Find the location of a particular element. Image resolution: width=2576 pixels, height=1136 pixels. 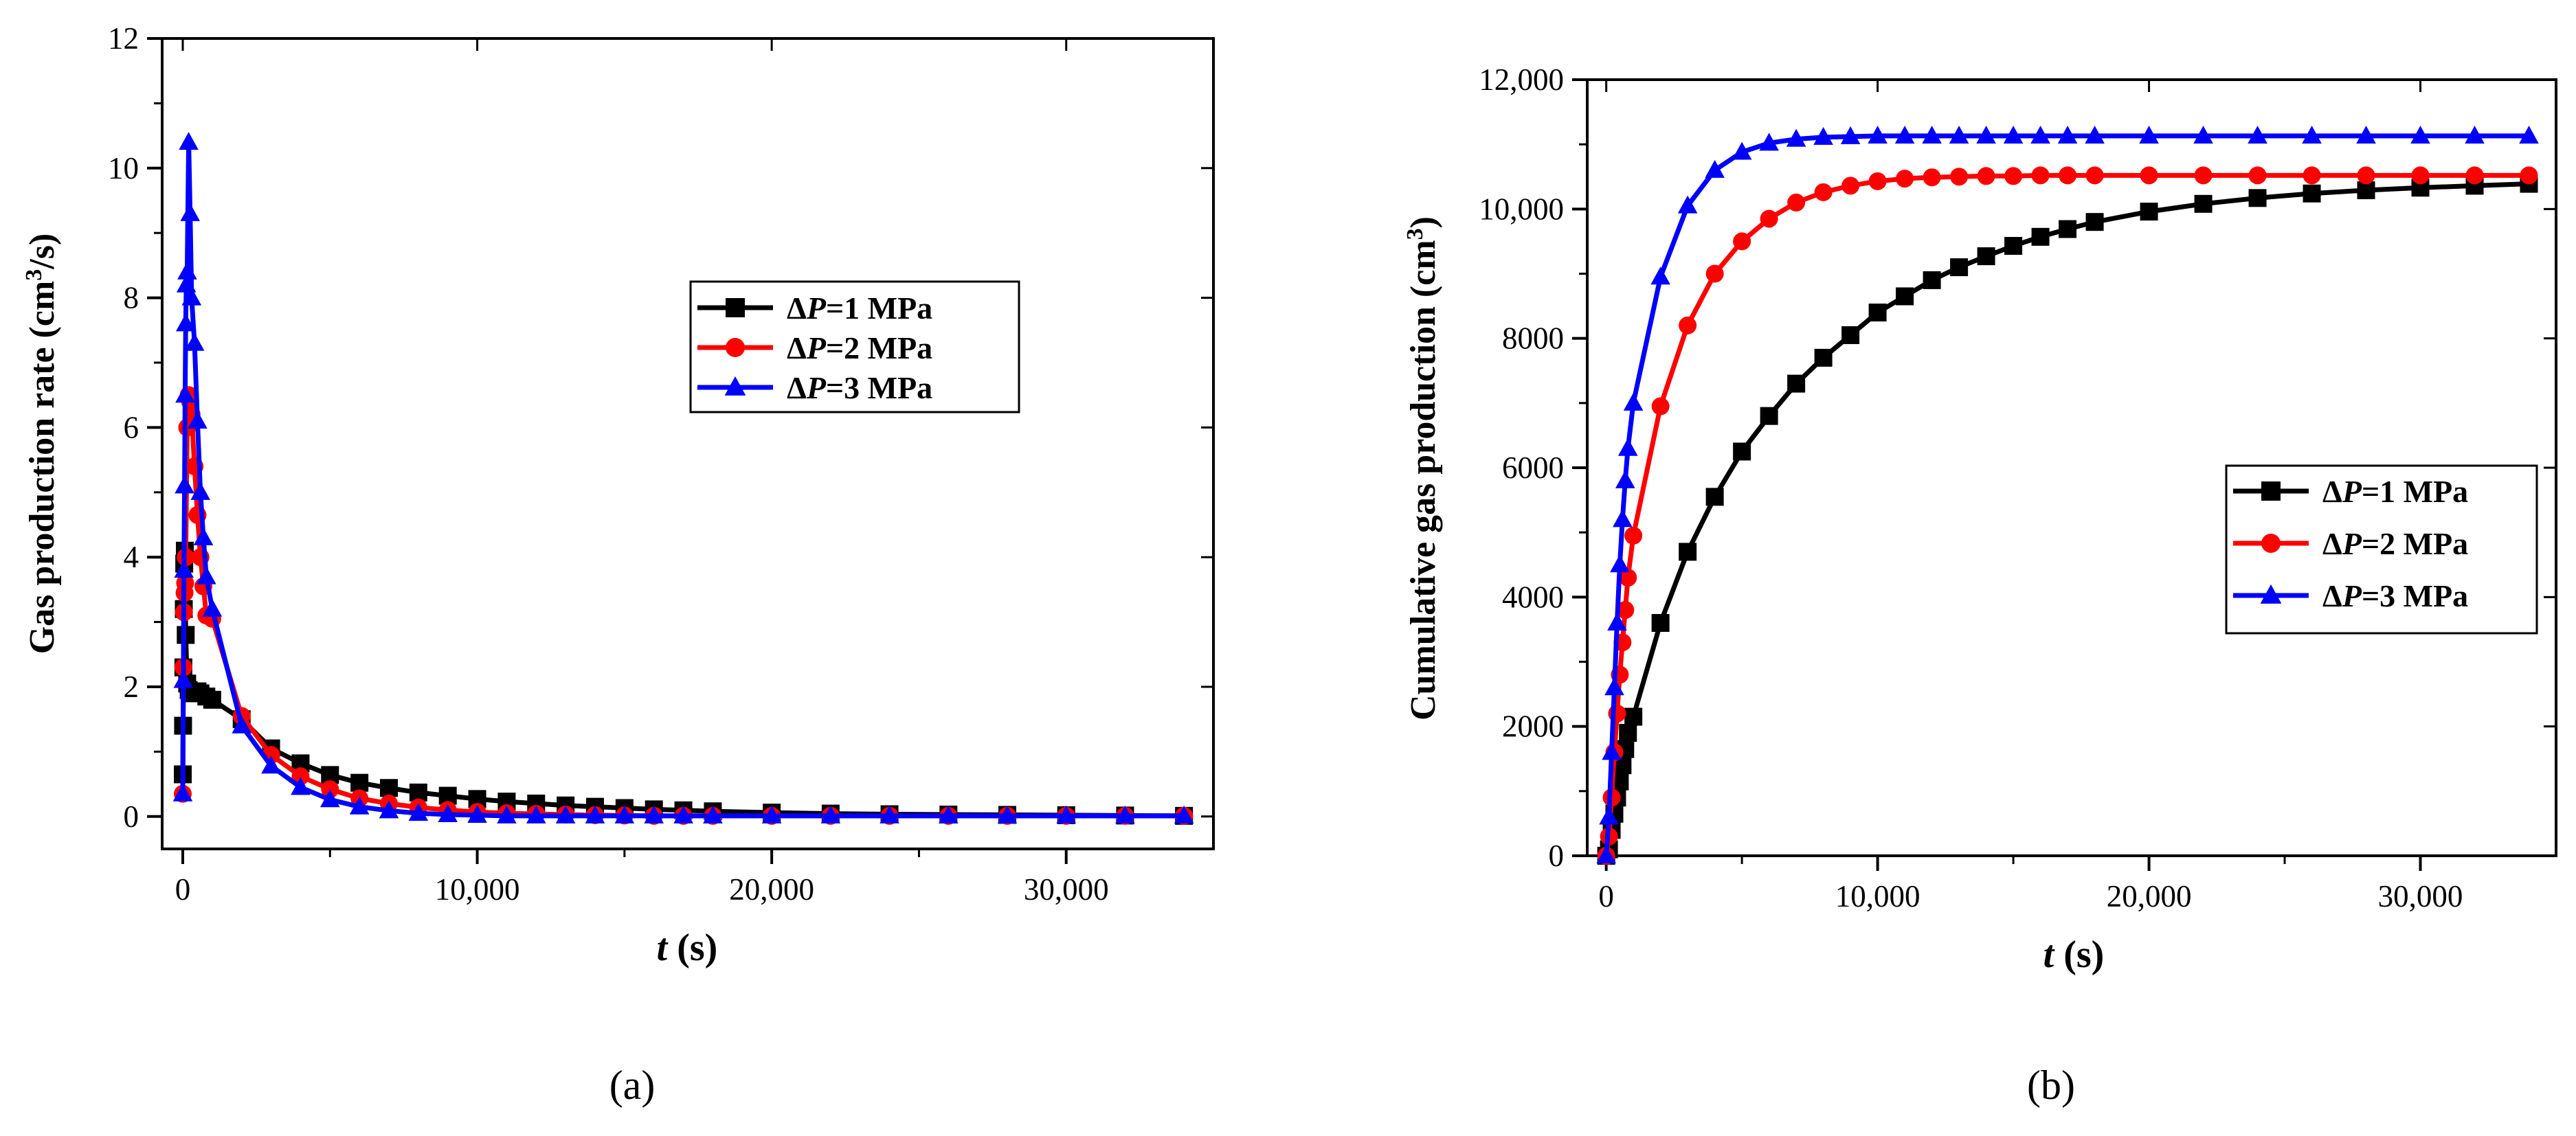

panel-caption-a: (a) is located at coordinates (632, 1085).